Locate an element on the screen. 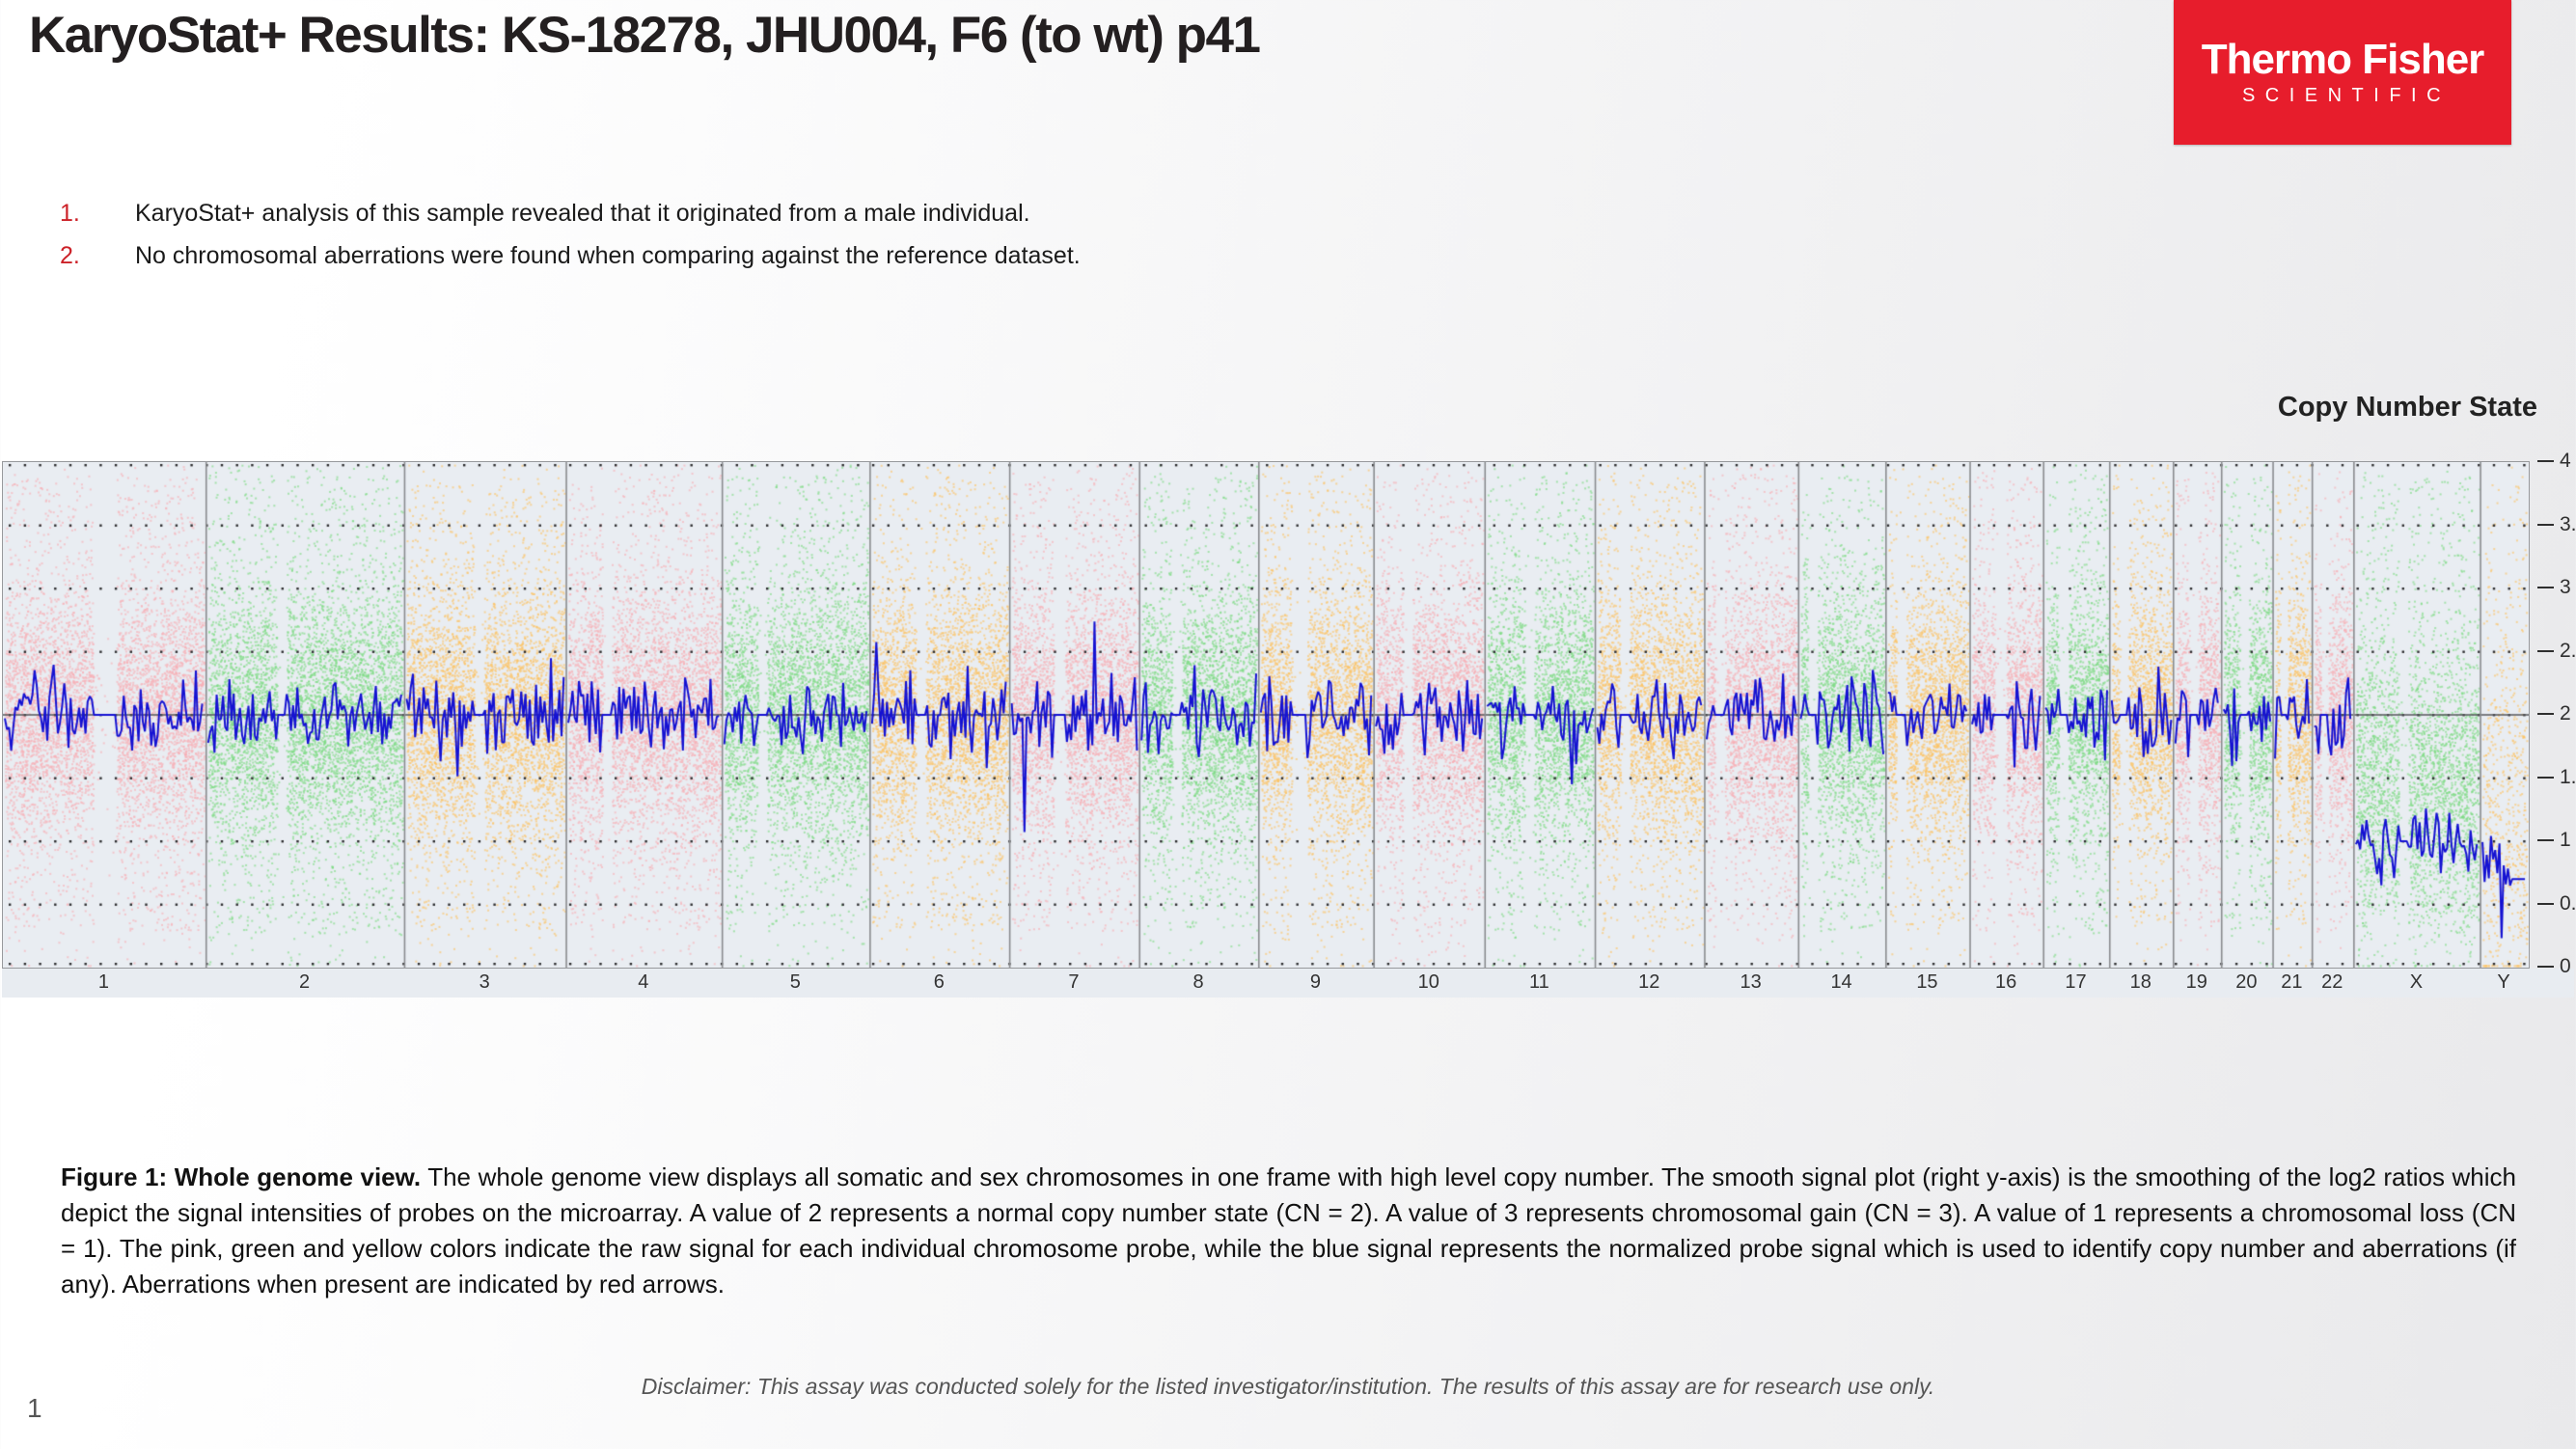  chromosome-label: 2 is located at coordinates (305, 982).